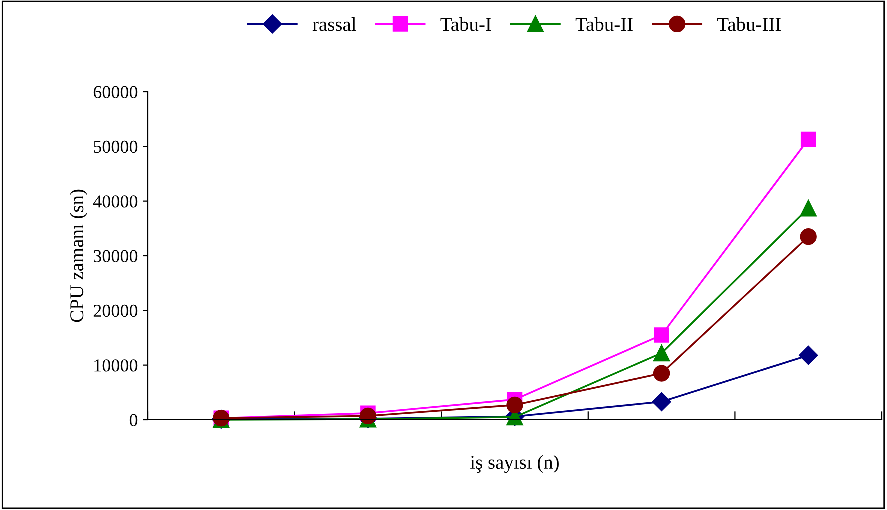 The height and width of the screenshot is (510, 887). Describe the element at coordinates (334, 25) in the screenshot. I see `legend-label: rassal` at that location.